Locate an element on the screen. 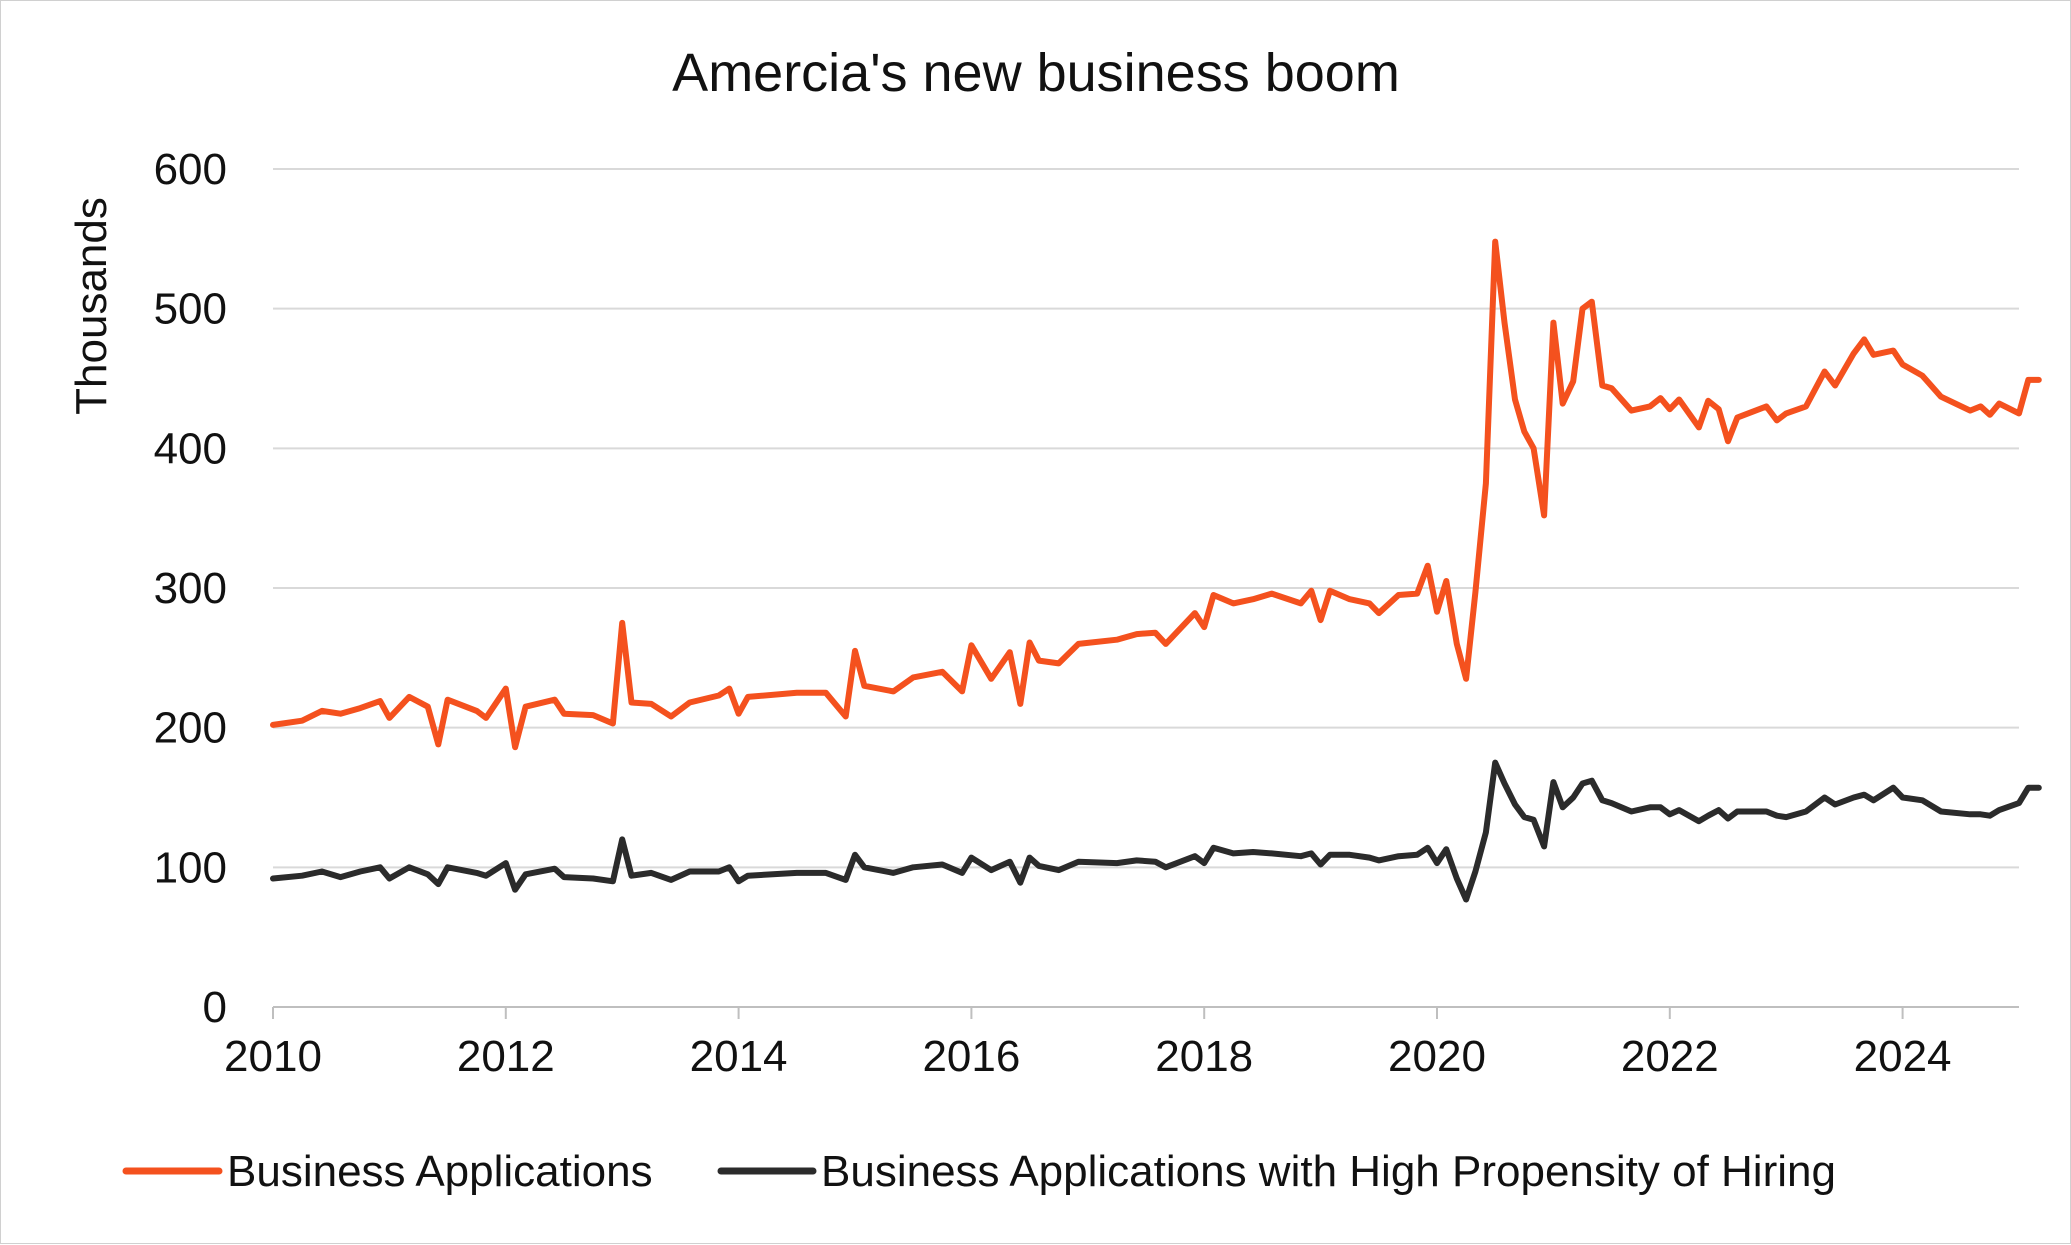 Image resolution: width=2071 pixels, height=1245 pixels. x-tick-label: 2024 is located at coordinates (1903, 1056).